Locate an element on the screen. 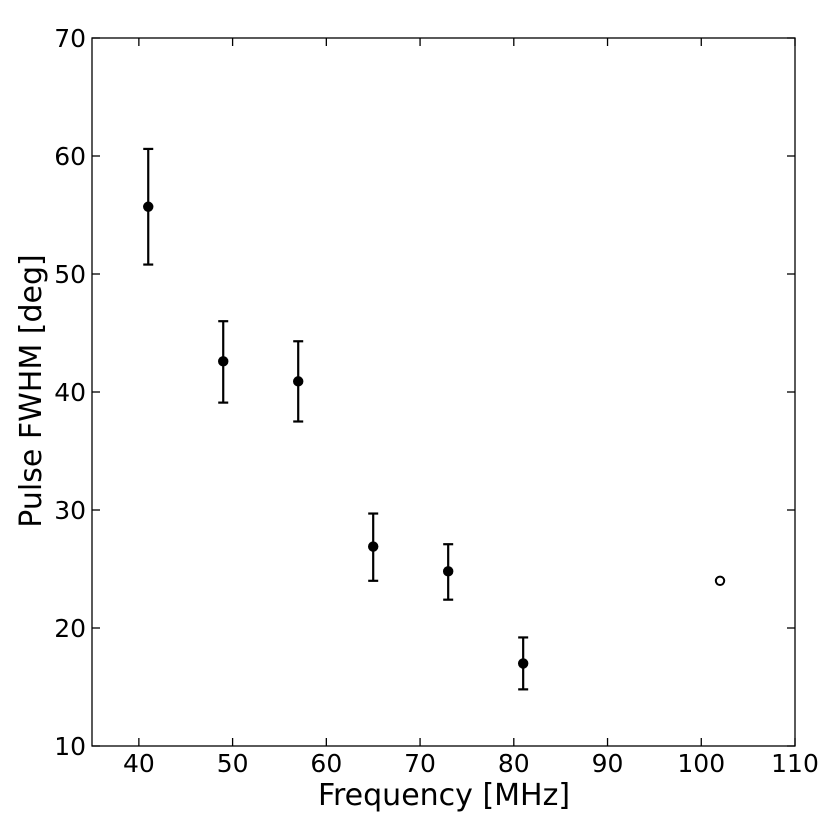  x-tick-label: 100 is located at coordinates (701, 763).